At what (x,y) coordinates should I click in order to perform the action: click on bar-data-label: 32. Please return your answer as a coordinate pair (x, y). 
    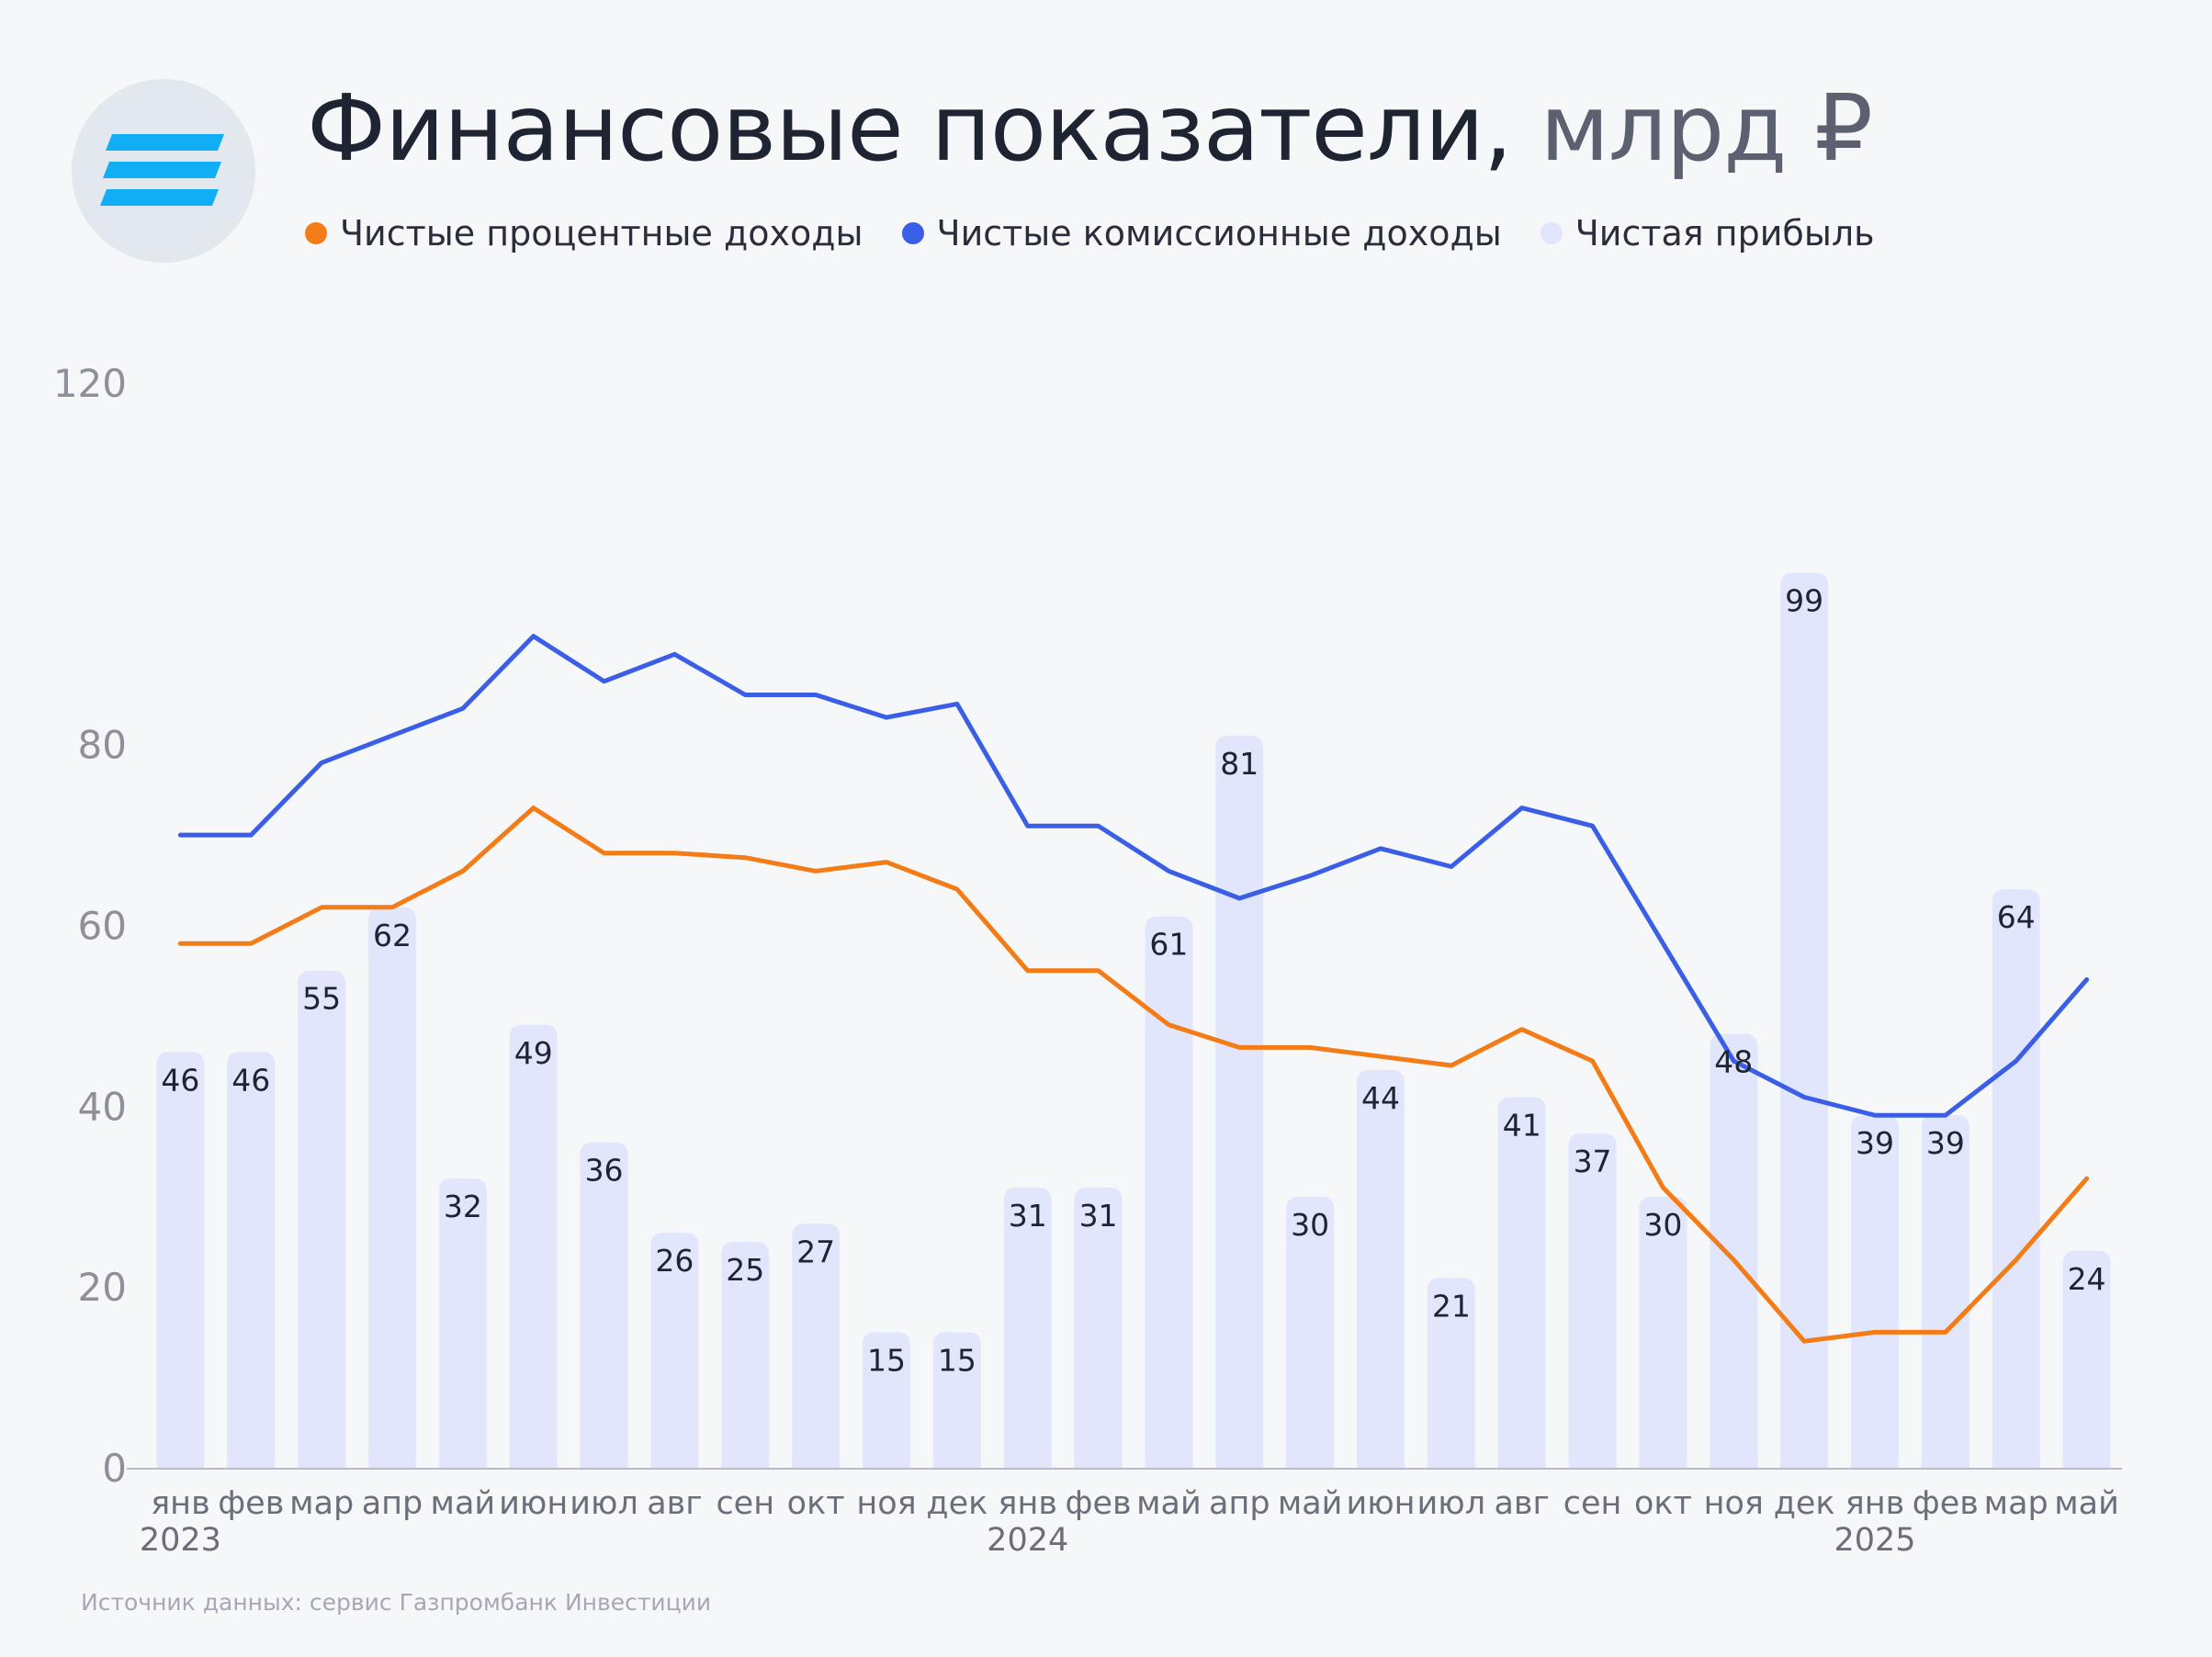
    Looking at the image, I should click on (463, 1206).